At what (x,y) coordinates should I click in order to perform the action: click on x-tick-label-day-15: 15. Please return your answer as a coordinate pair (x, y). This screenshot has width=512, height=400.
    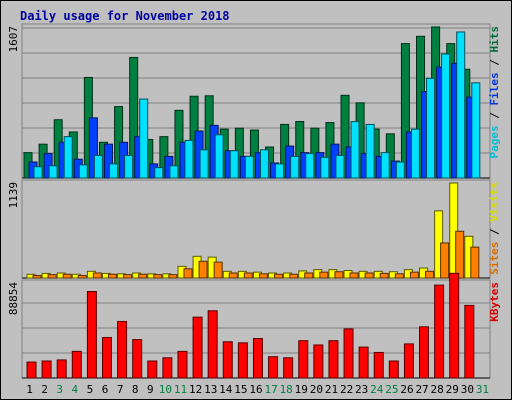
    Looking at the image, I should click on (240, 389).